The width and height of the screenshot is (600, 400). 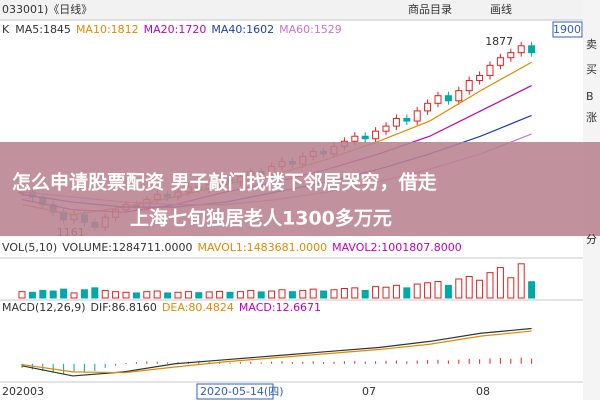 I want to click on legend-item: VOLUME:1284711.0000, so click(x=127, y=247).